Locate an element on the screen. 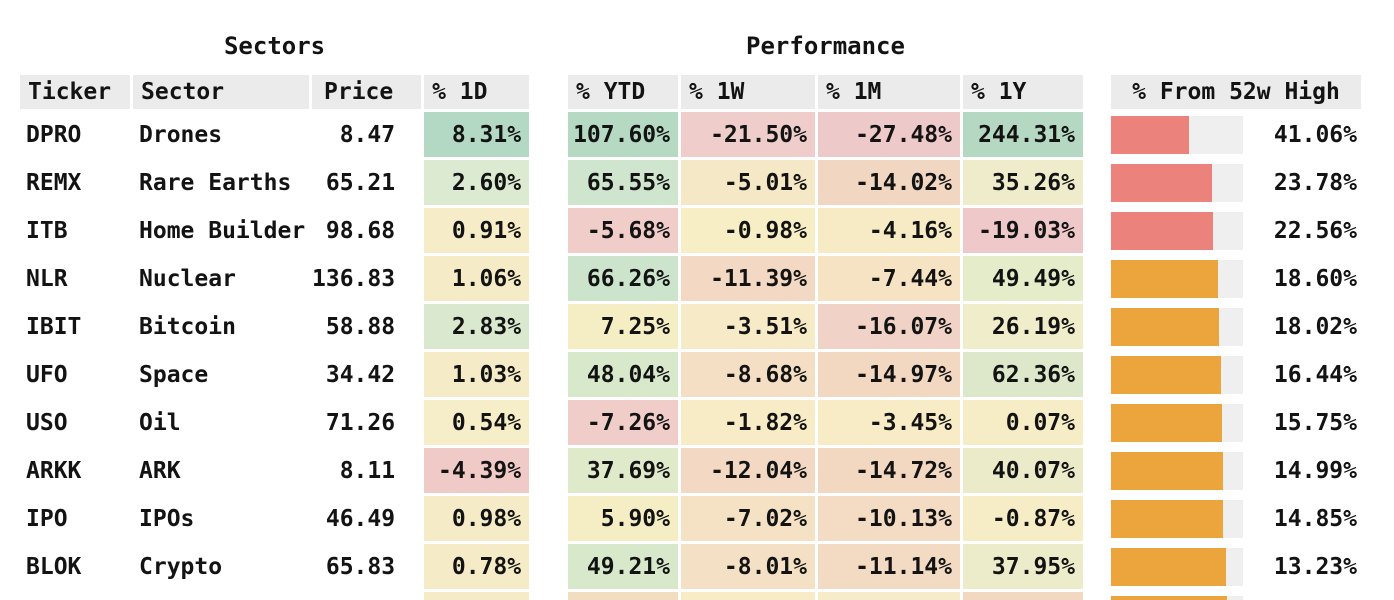 The image size is (1394, 600). pct-1w-cell: -5.01% is located at coordinates (748, 182).